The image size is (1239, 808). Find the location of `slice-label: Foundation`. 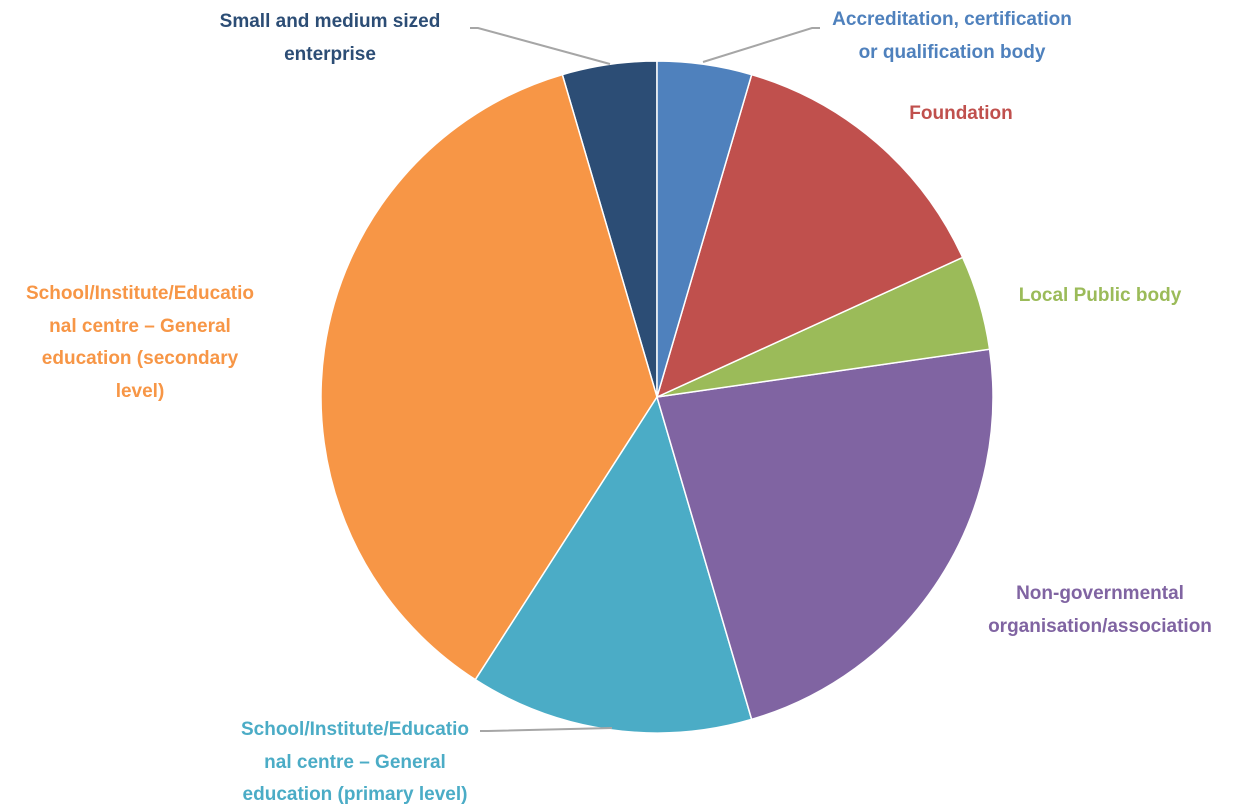

slice-label: Foundation is located at coordinates (961, 113).